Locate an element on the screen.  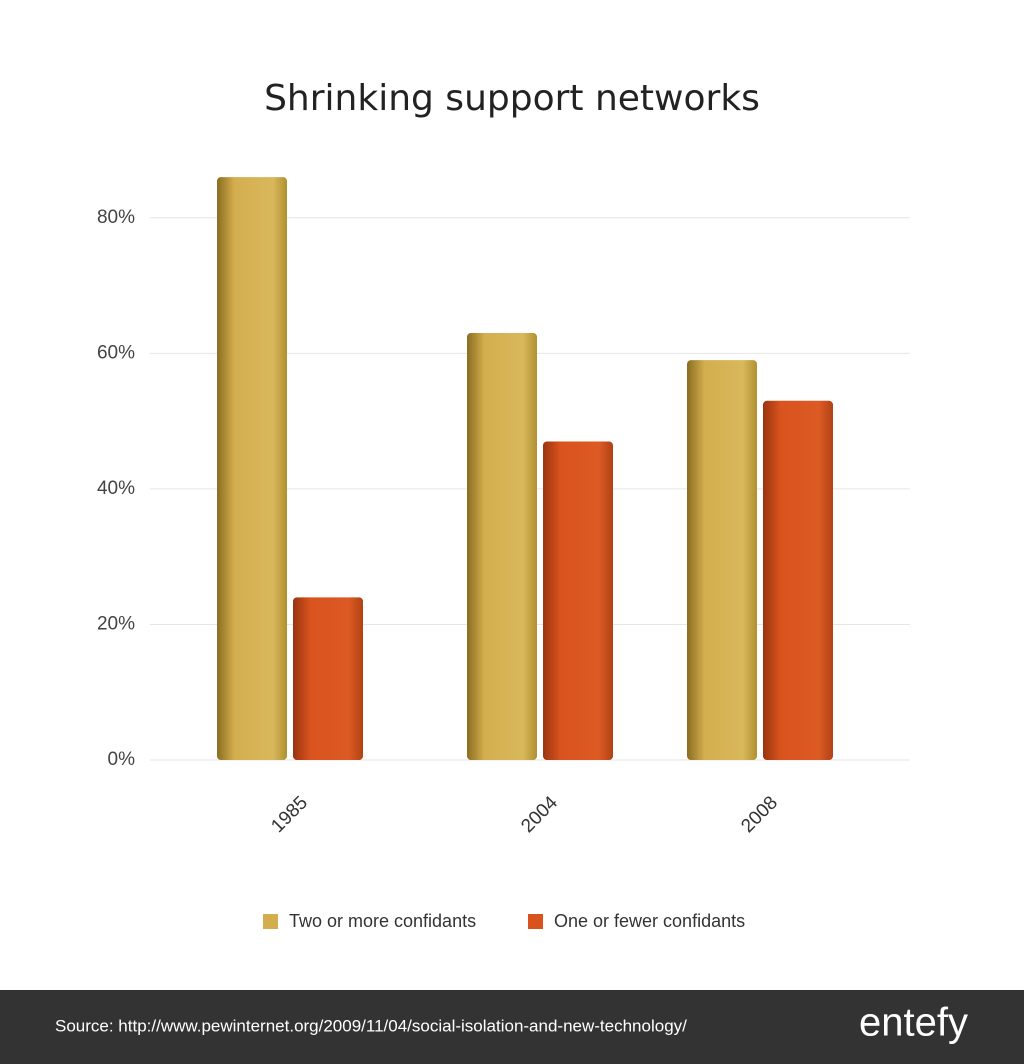
brand-logo: entefy is located at coordinates (913, 1023).